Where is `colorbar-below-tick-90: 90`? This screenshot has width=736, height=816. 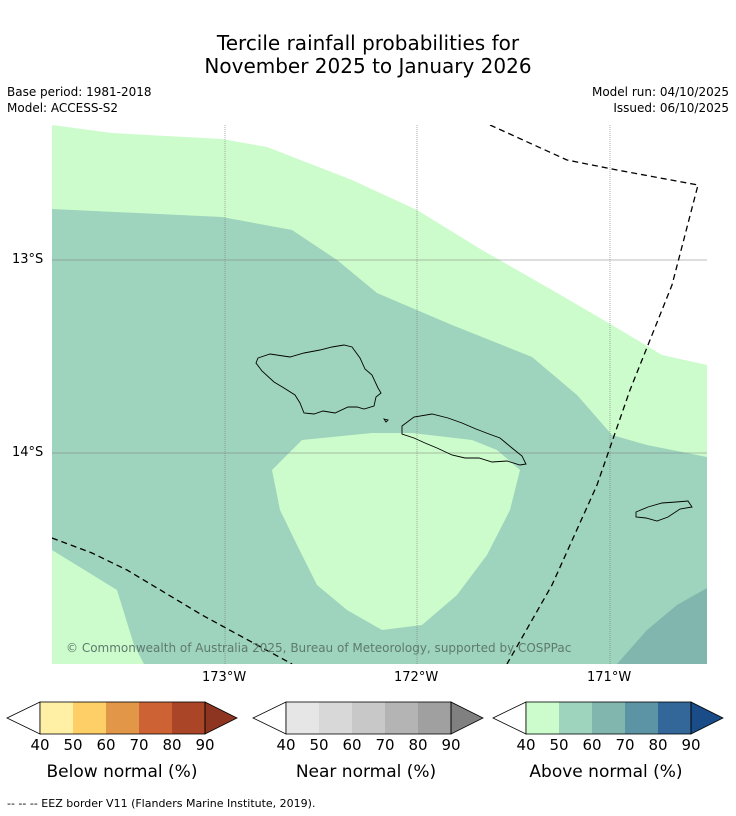
colorbar-below-tick-90: 90 is located at coordinates (205, 745).